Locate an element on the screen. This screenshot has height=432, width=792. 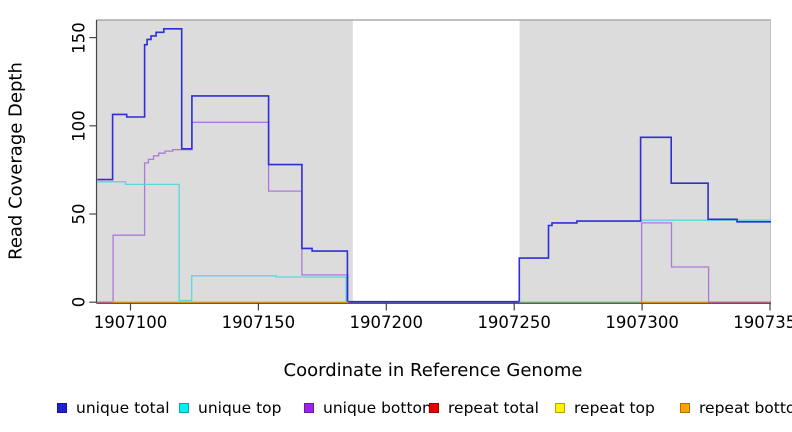
y-tick-label: 0 is located at coordinates (79, 302).